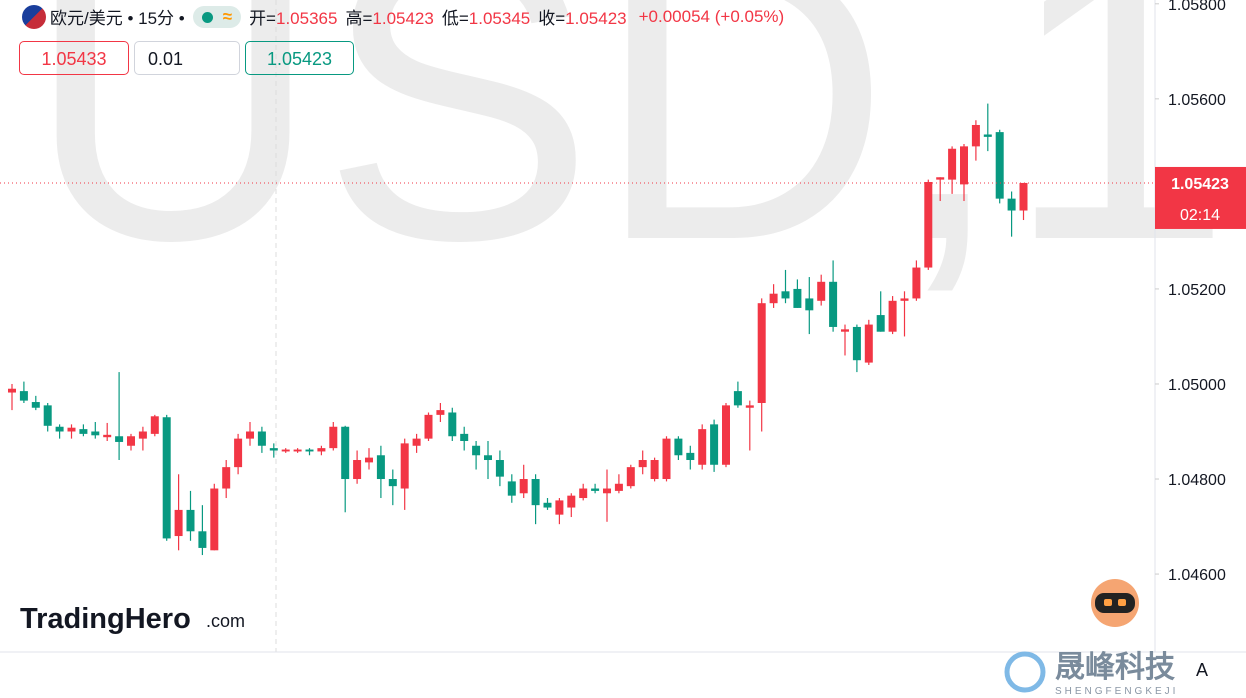 The image size is (1246, 698). What do you see at coordinates (1115, 667) in the screenshot?
I see `company-name: 晟峰科技` at bounding box center [1115, 667].